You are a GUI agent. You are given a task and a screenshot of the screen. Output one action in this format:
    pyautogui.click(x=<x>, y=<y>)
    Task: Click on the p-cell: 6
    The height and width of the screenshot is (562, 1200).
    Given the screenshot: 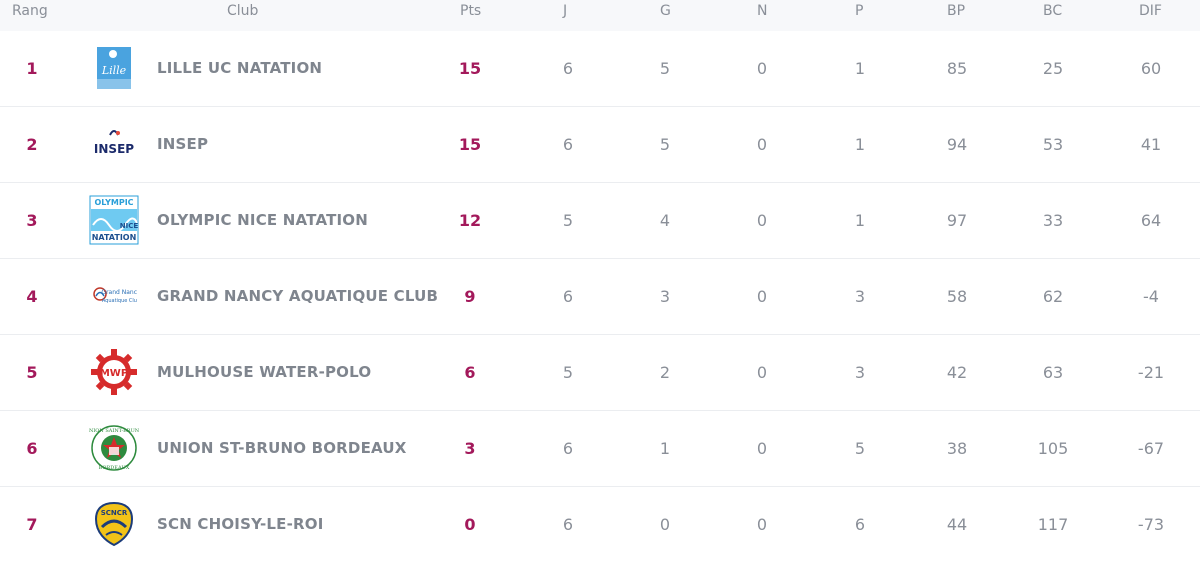 What is the action you would take?
    pyautogui.click(x=860, y=524)
    